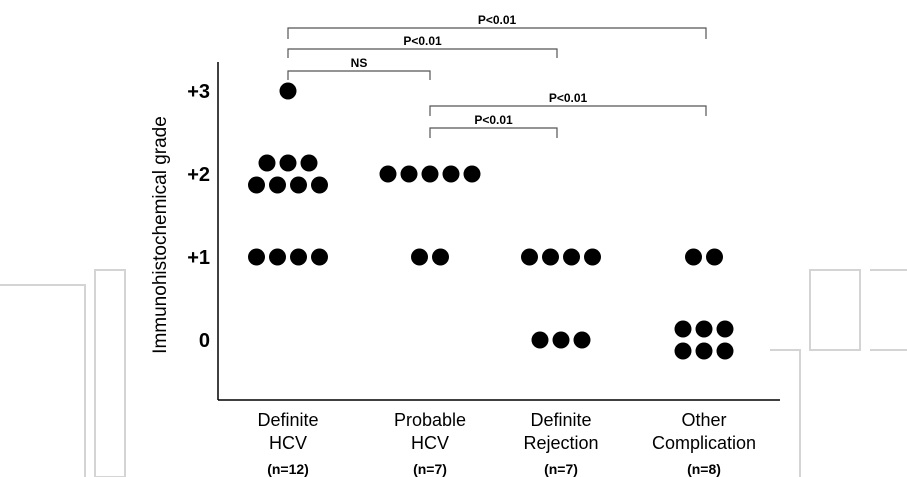  I want to click on y-tick-label: 0, so click(204, 341).